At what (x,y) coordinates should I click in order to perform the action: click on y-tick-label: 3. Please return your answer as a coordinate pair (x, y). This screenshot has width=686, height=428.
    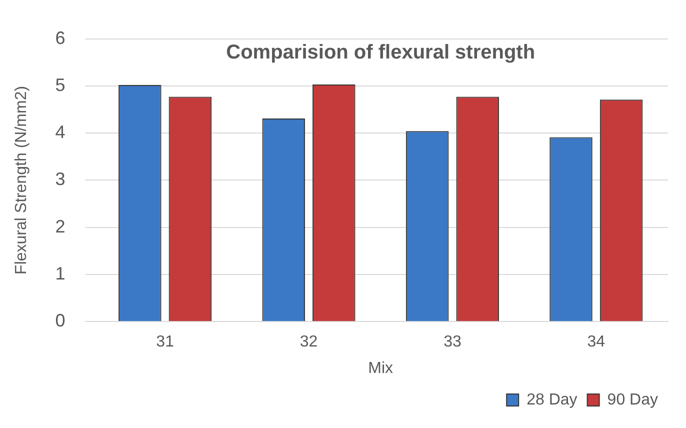
    Looking at the image, I should click on (60, 179).